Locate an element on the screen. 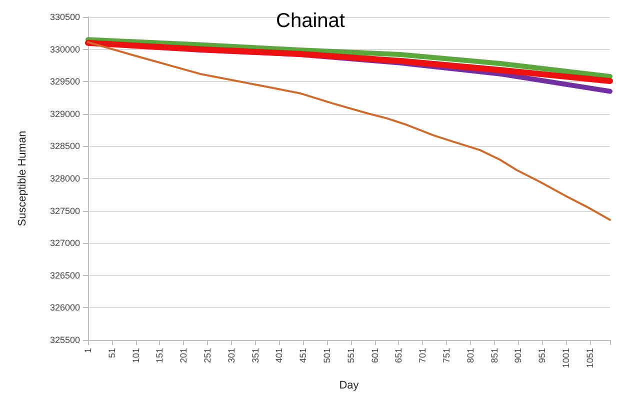 The image size is (621, 402). x-tick-label: 401 is located at coordinates (279, 356).